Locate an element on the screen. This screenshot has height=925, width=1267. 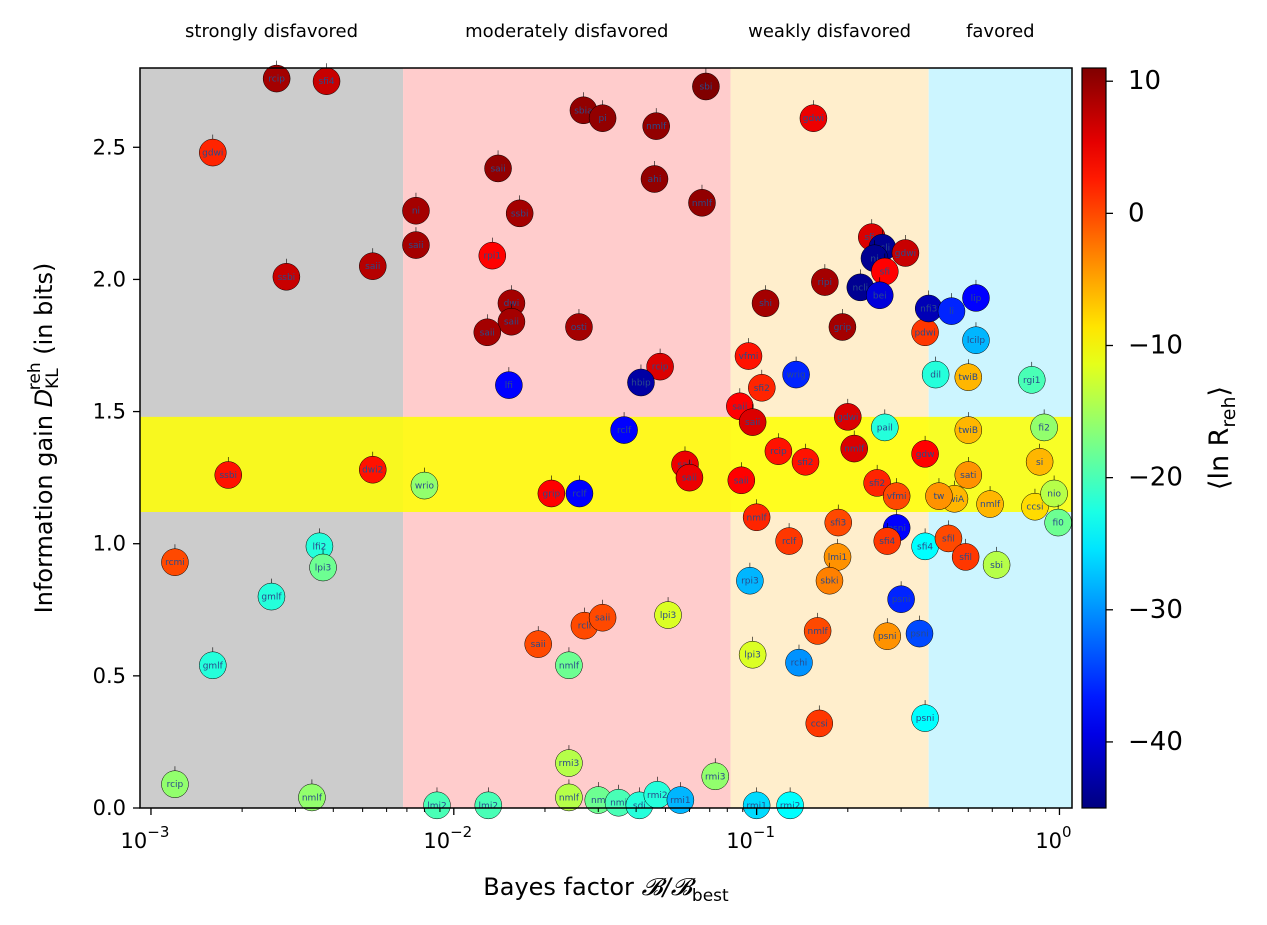
data-point: ripi is located at coordinates (825, 280).